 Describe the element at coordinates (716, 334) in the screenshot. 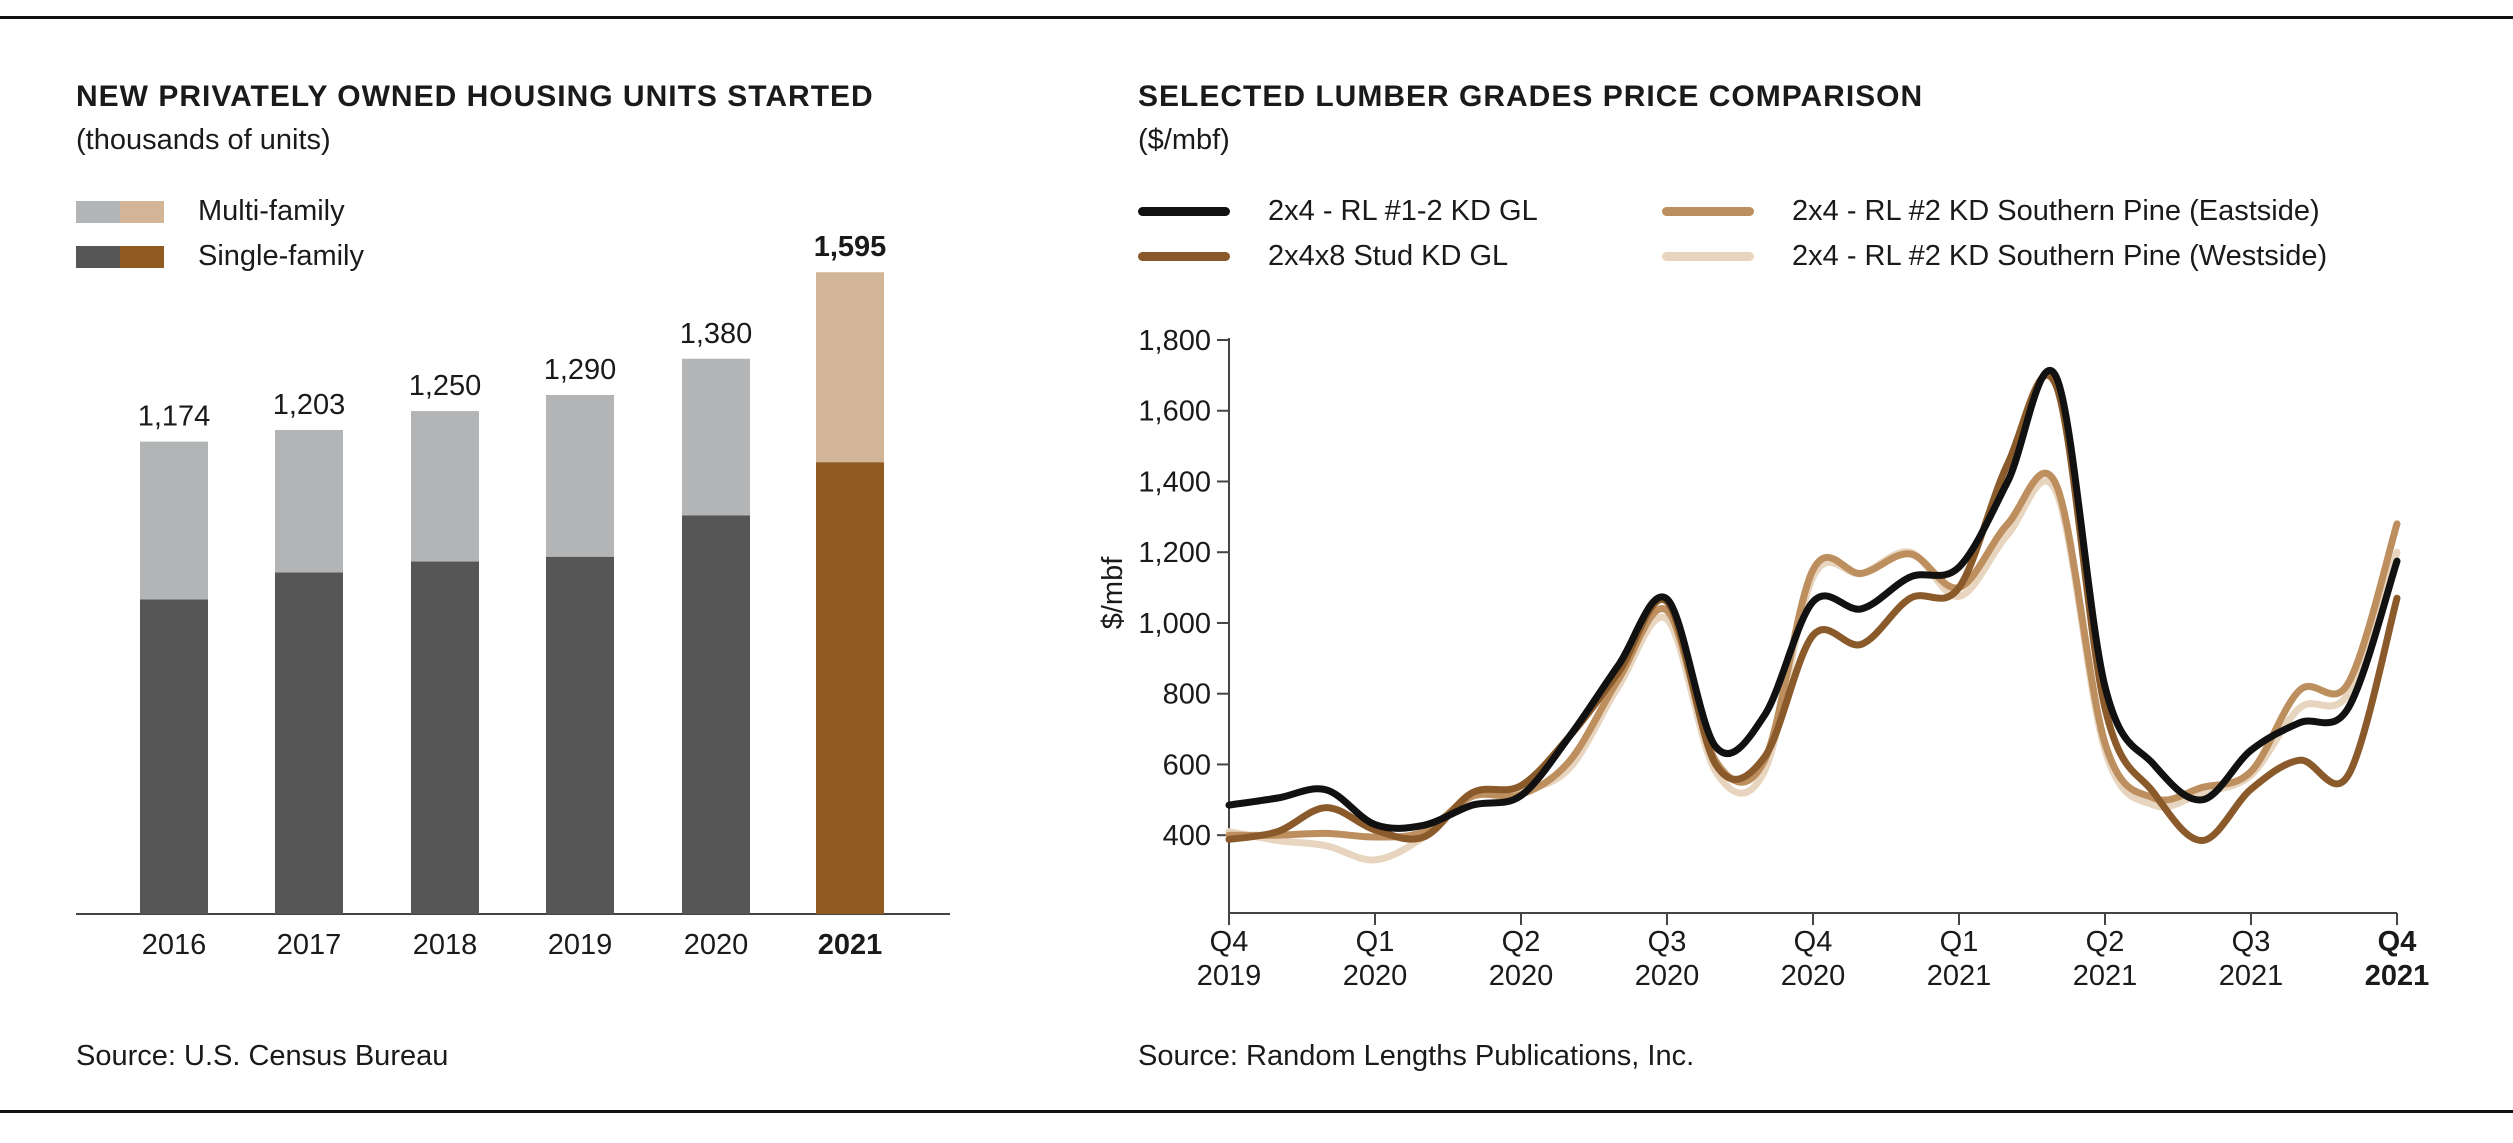

I see `bar-total-label-2020: 1,380` at that location.